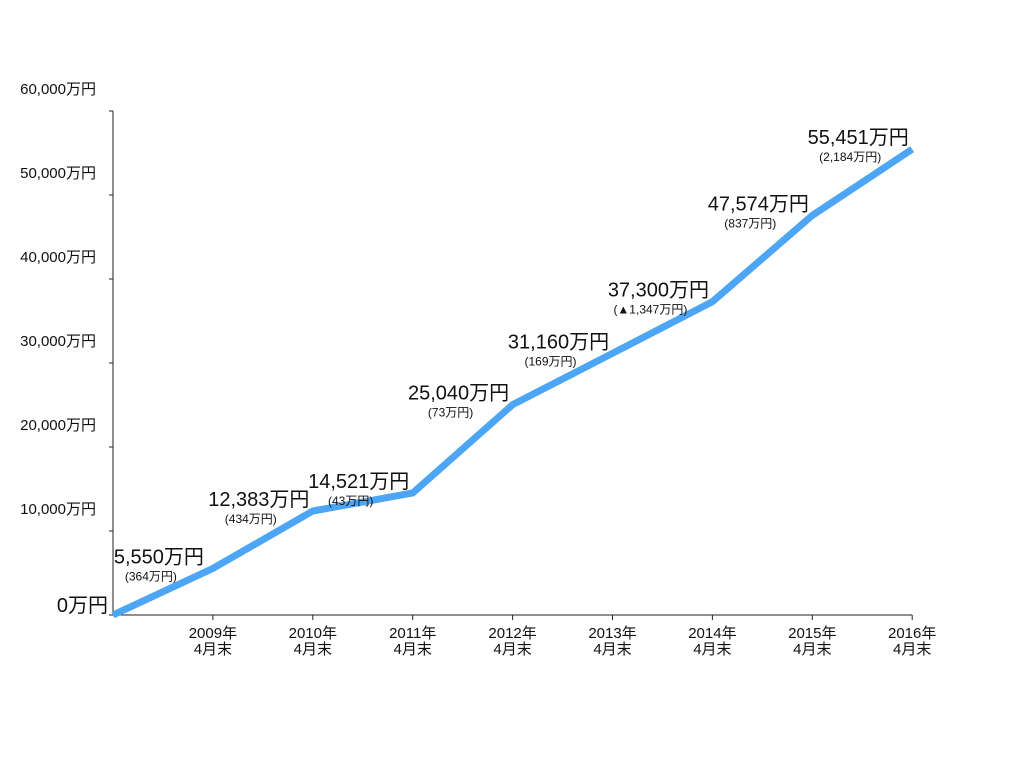  What do you see at coordinates (151, 576) in the screenshot?
I see `data-label-change: (364万円)` at bounding box center [151, 576].